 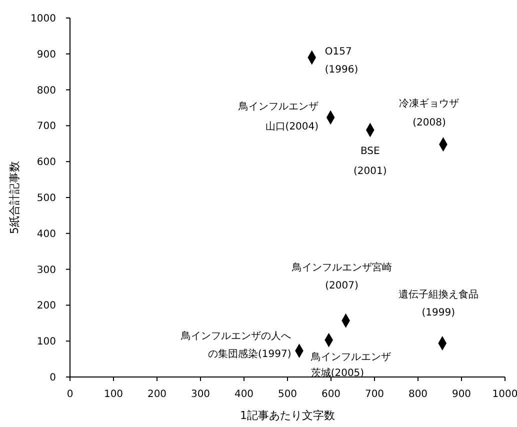 What do you see at coordinates (429, 112) in the screenshot?
I see `annotation: 冷凍ギョウザ (2008)` at bounding box center [429, 112].